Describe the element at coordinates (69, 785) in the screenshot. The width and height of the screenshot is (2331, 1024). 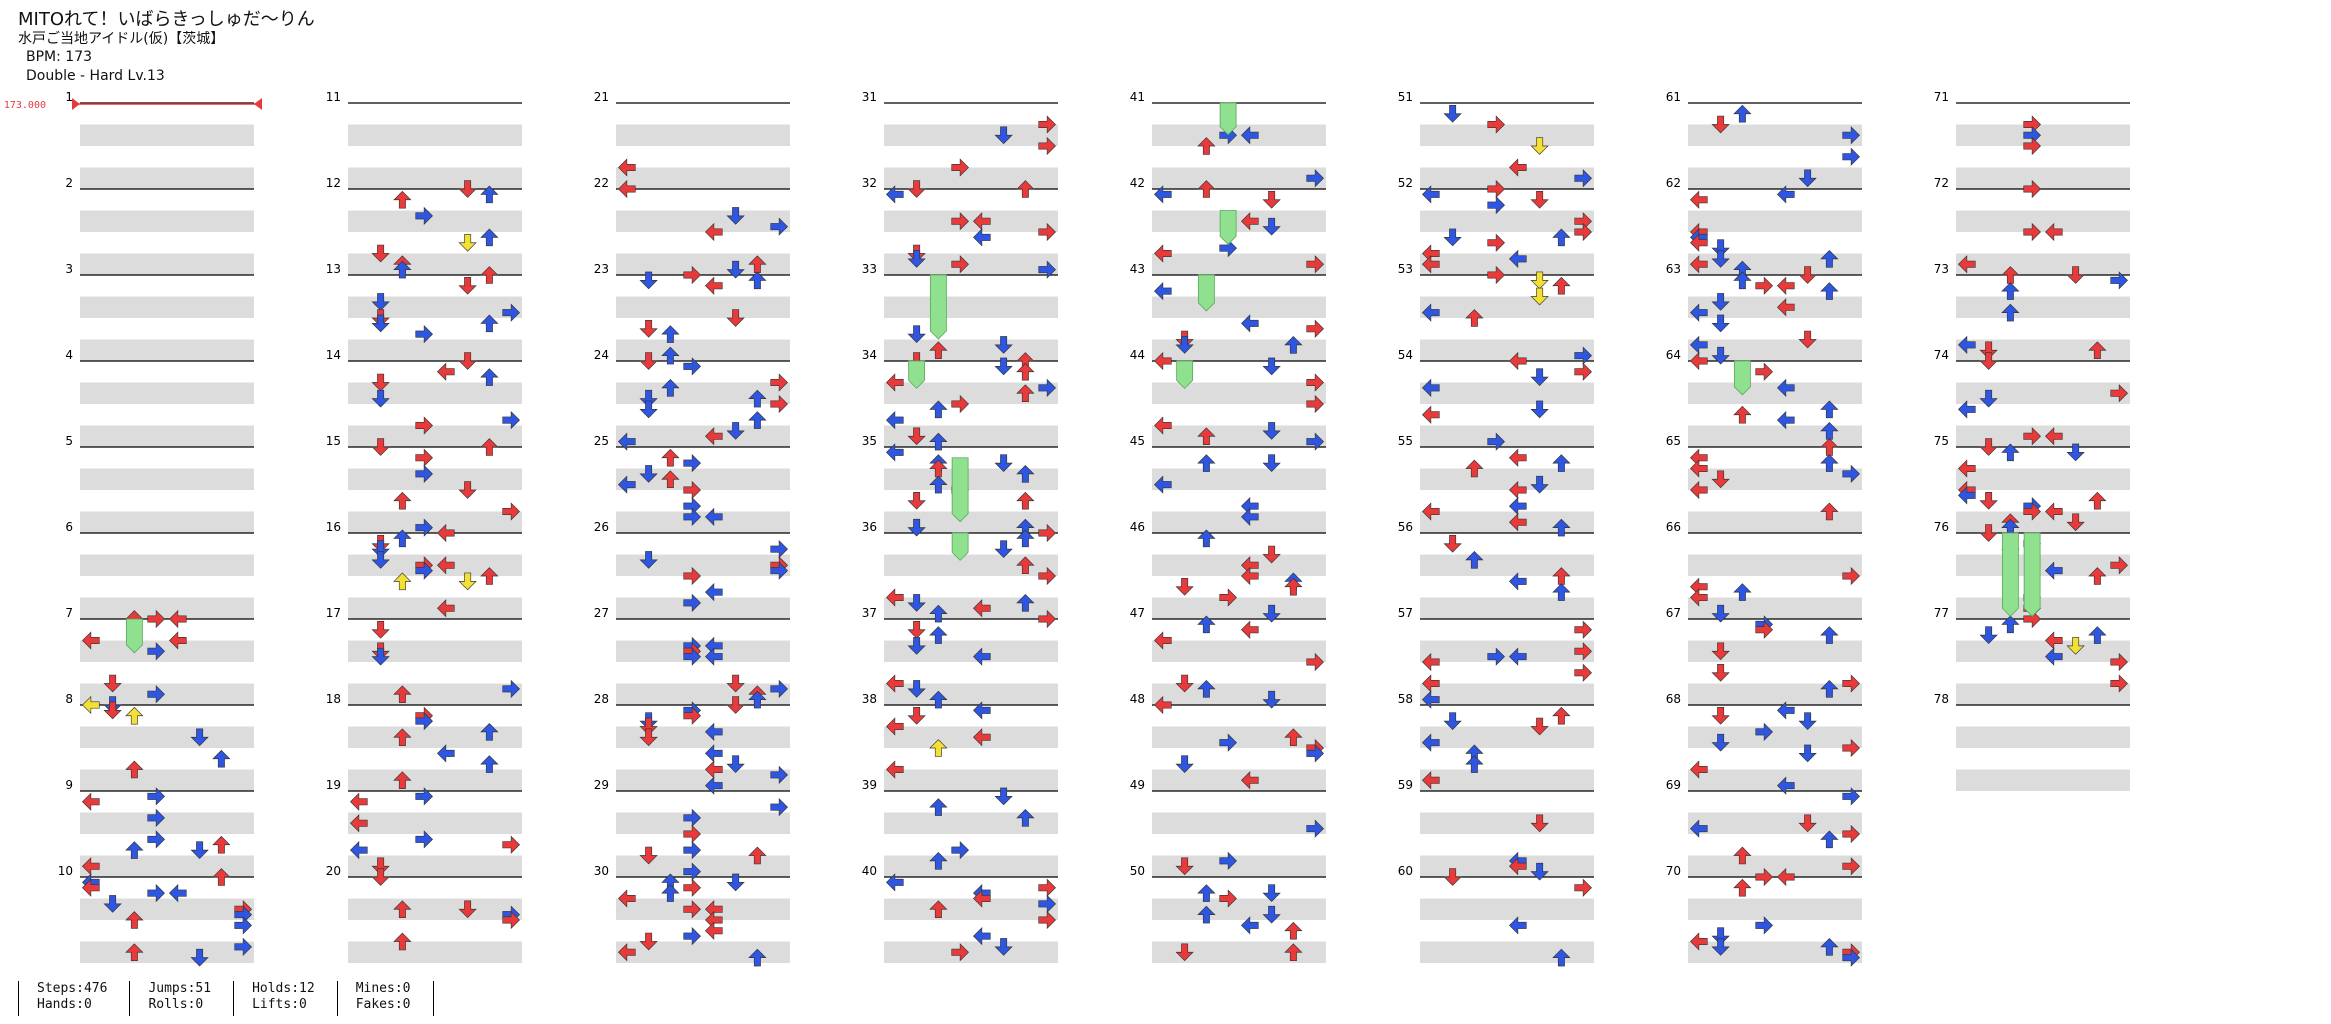
I see `measure-number: 9` at that location.